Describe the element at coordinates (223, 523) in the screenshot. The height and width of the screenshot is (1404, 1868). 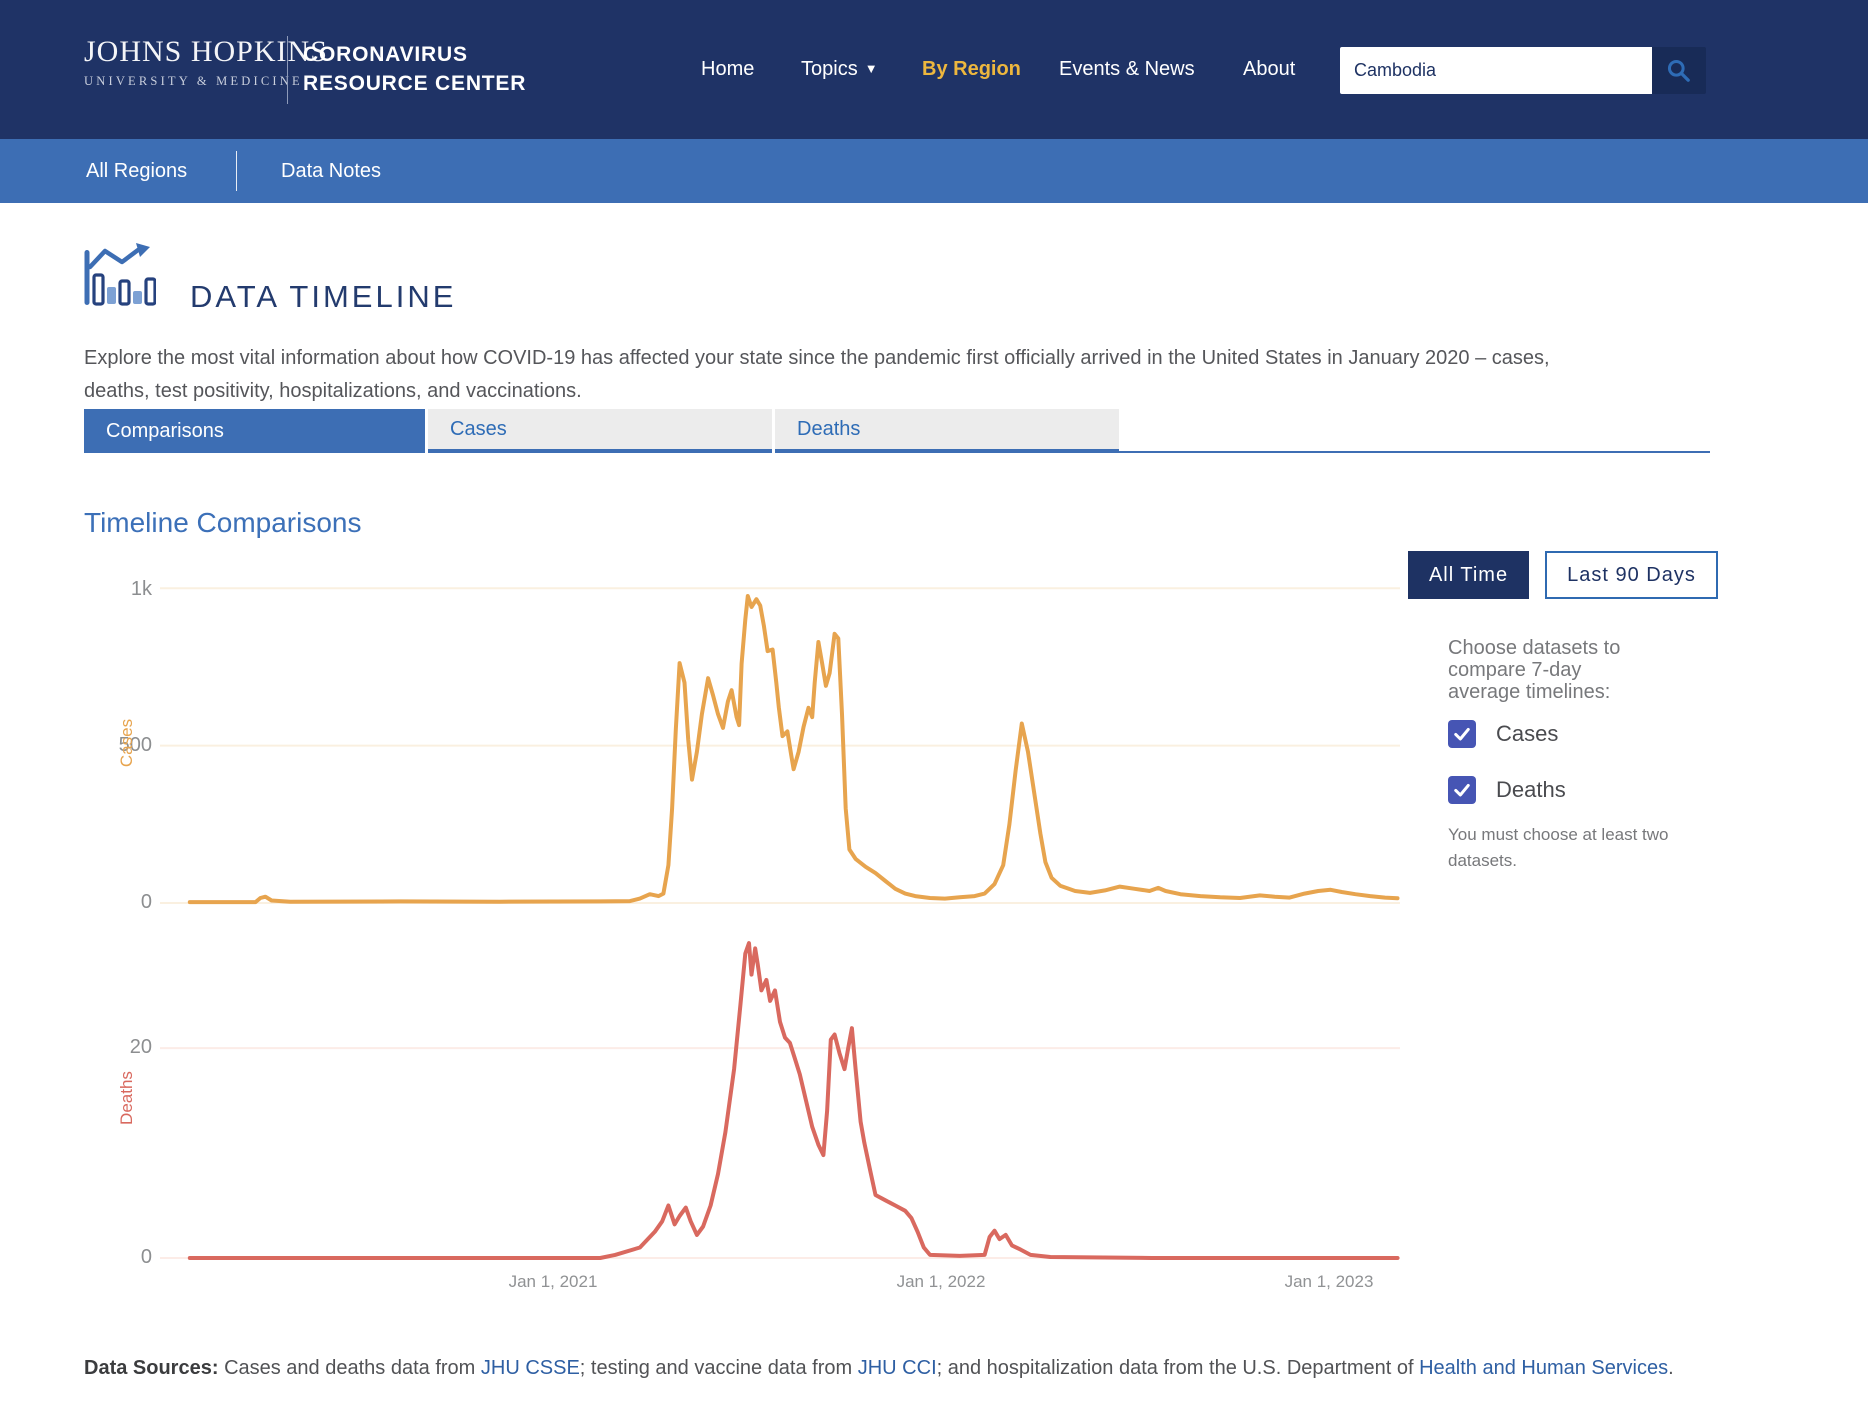
I see `section-title: Timeline Comparisons` at that location.